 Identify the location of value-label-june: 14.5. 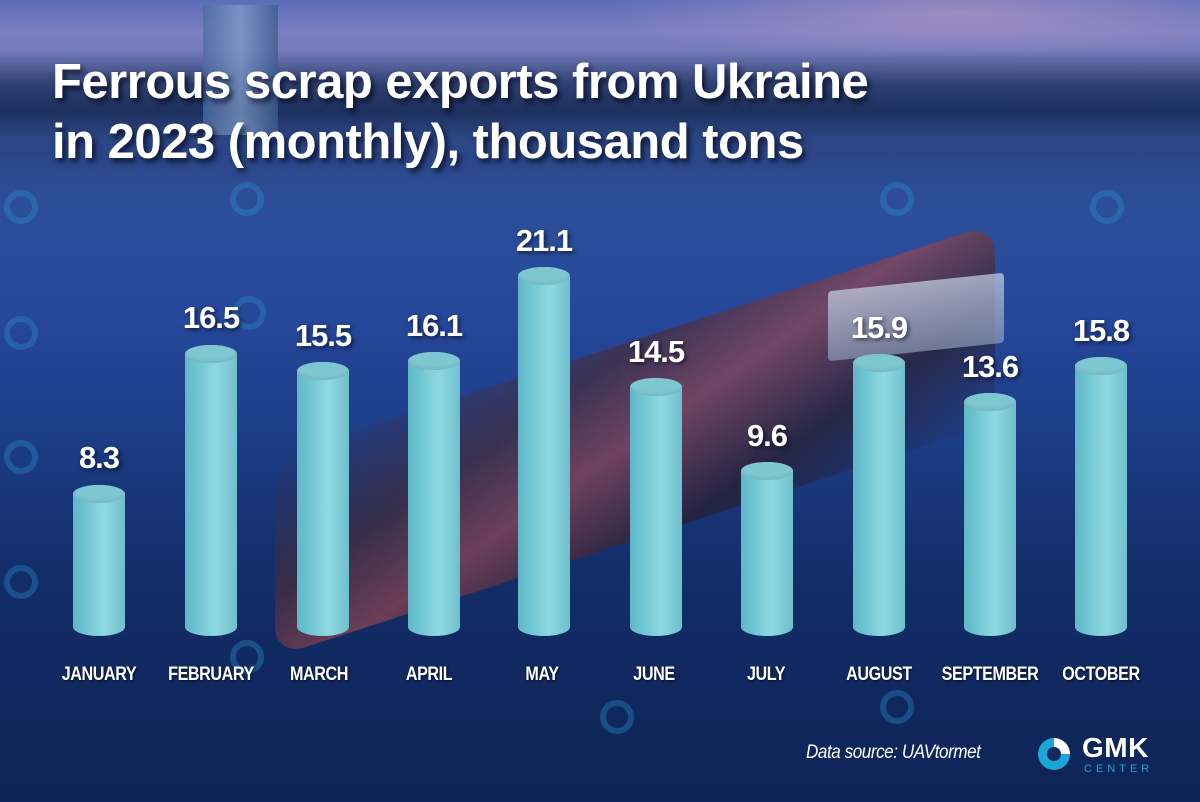
(656, 351).